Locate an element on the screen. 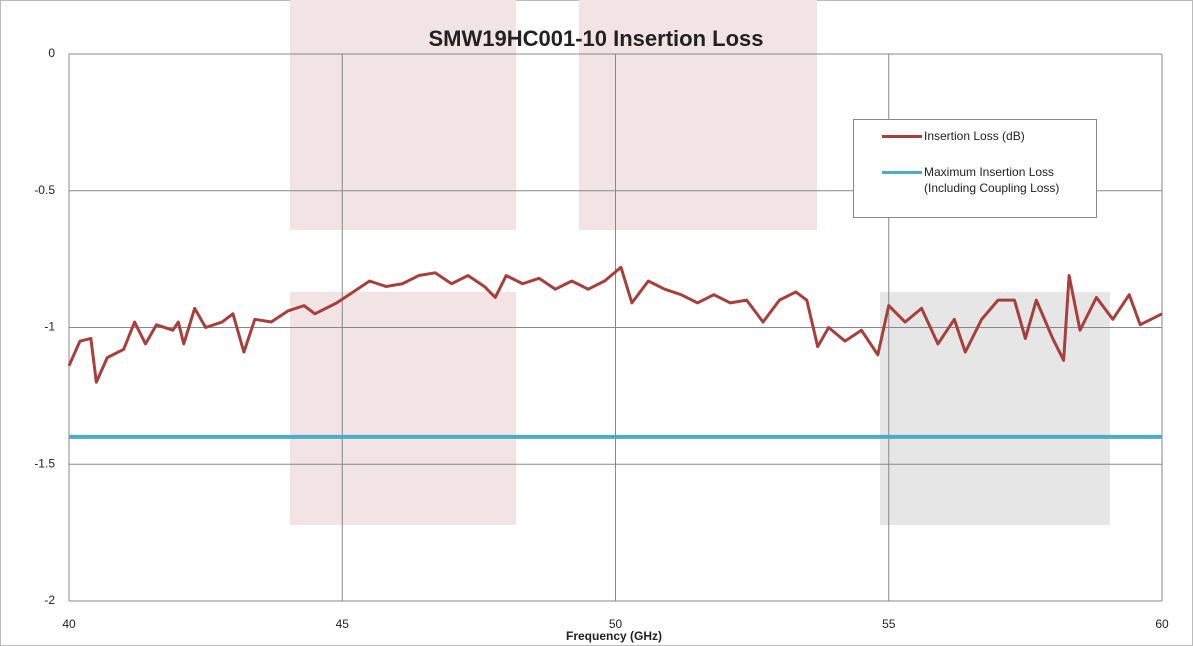 Image resolution: width=1193 pixels, height=646 pixels. y-tick-label: -2 is located at coordinates (49, 600).